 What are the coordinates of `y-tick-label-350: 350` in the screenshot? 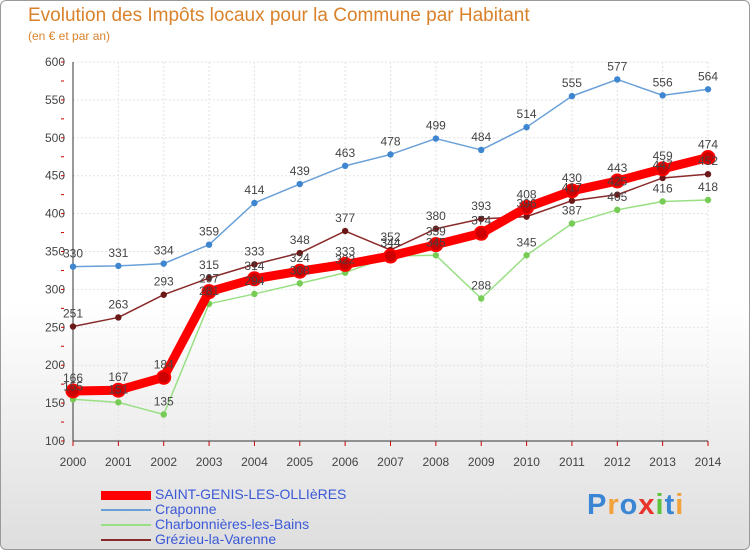 It's located at (55, 252).